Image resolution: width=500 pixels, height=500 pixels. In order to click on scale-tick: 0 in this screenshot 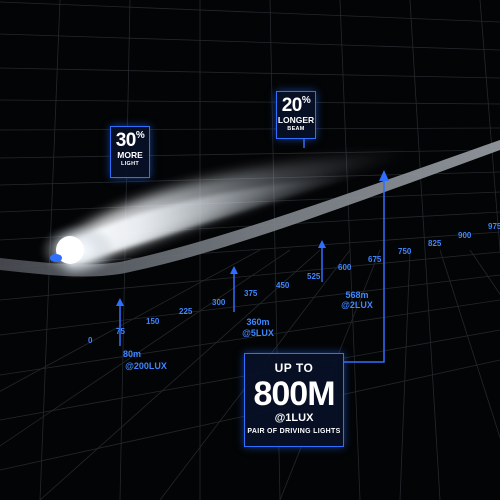, I will do `click(90, 340)`.